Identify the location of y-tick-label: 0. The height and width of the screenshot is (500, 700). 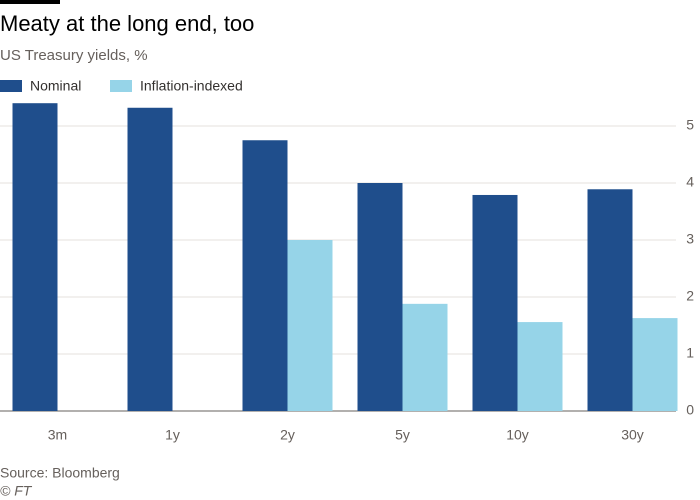
(690, 410).